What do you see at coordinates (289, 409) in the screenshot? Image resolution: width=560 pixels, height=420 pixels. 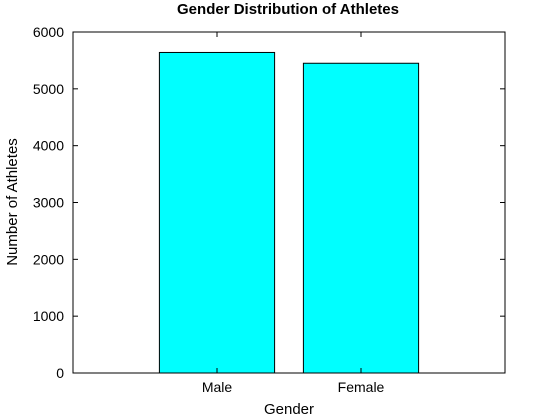 I see `x-axis-label: Gender` at bounding box center [289, 409].